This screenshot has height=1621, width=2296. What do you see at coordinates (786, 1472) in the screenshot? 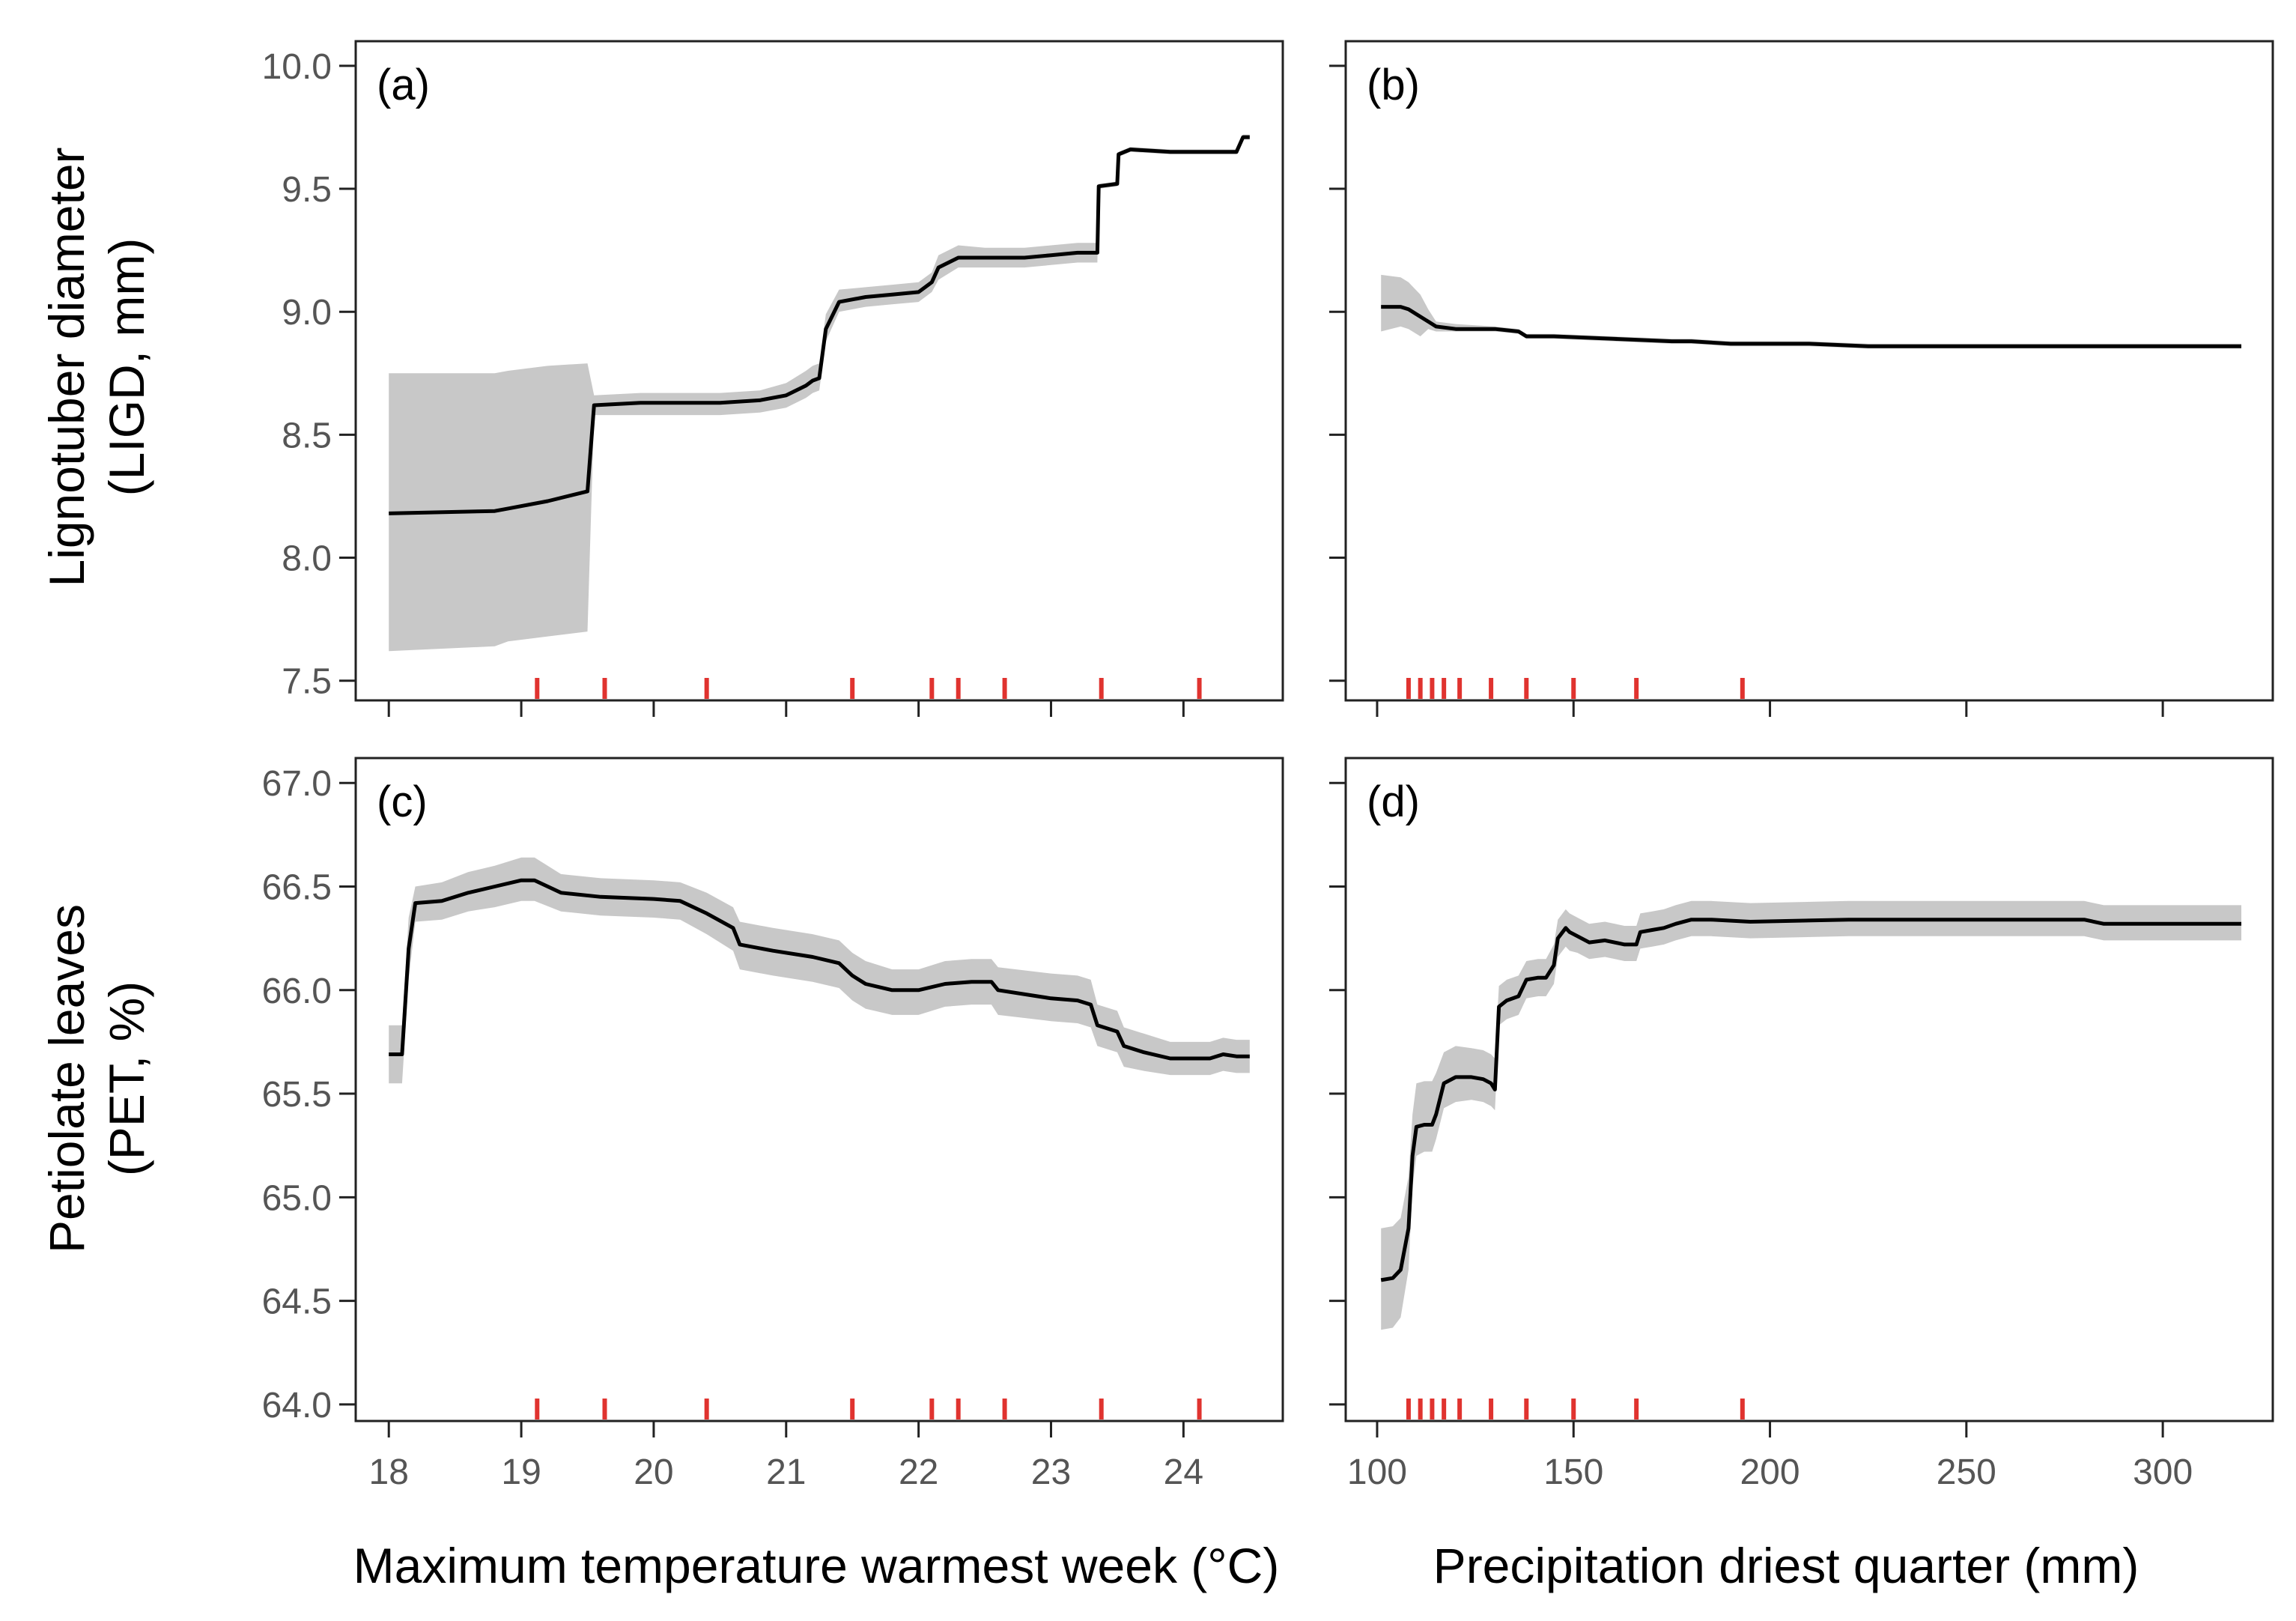
I see `x-tick-label-c-3: 21` at bounding box center [786, 1472].